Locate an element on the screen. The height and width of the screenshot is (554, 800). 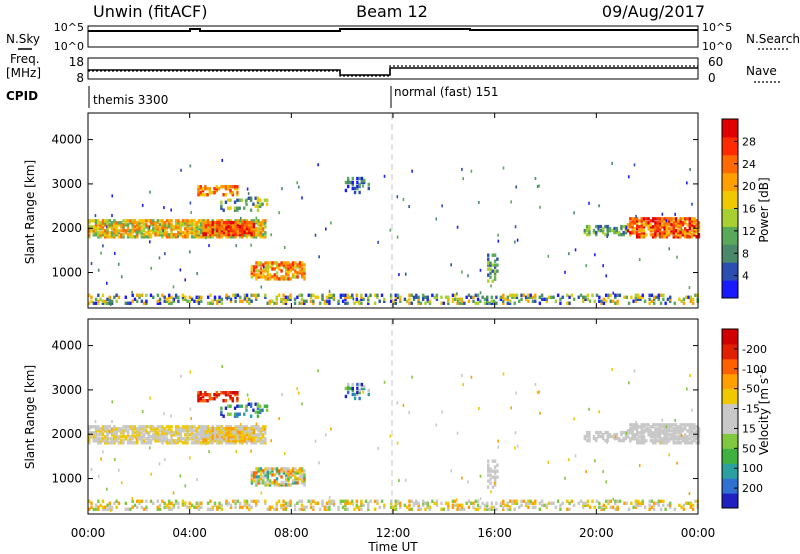
colorbar-tick-label: 8 is located at coordinates (745, 253).